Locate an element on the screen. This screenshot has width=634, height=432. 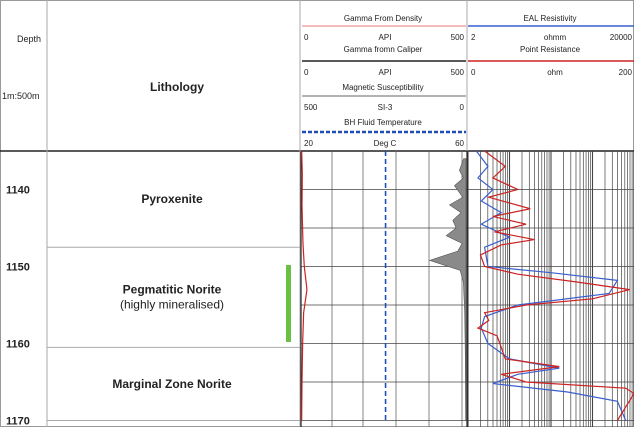
gamma-caliper-unit: API is located at coordinates (385, 72).